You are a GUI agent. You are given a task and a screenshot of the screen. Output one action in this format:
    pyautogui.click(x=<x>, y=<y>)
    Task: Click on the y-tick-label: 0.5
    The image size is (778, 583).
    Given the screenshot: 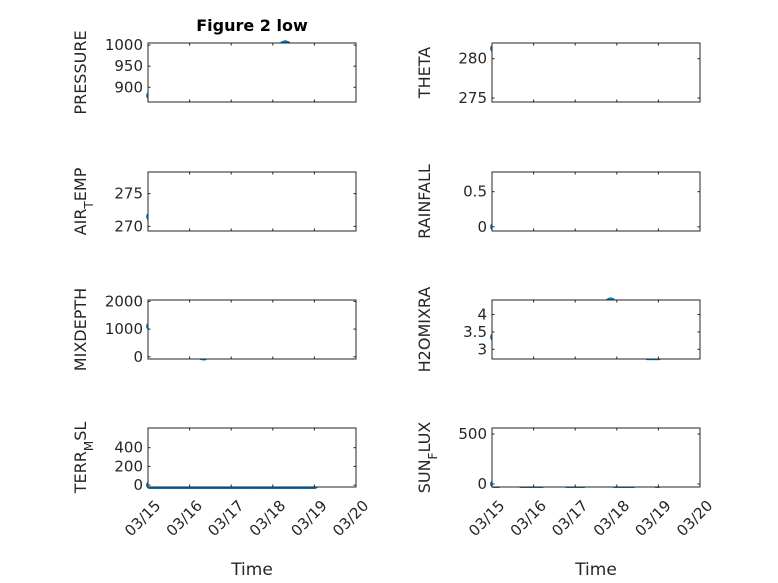 What is the action you would take?
    pyautogui.click(x=475, y=192)
    